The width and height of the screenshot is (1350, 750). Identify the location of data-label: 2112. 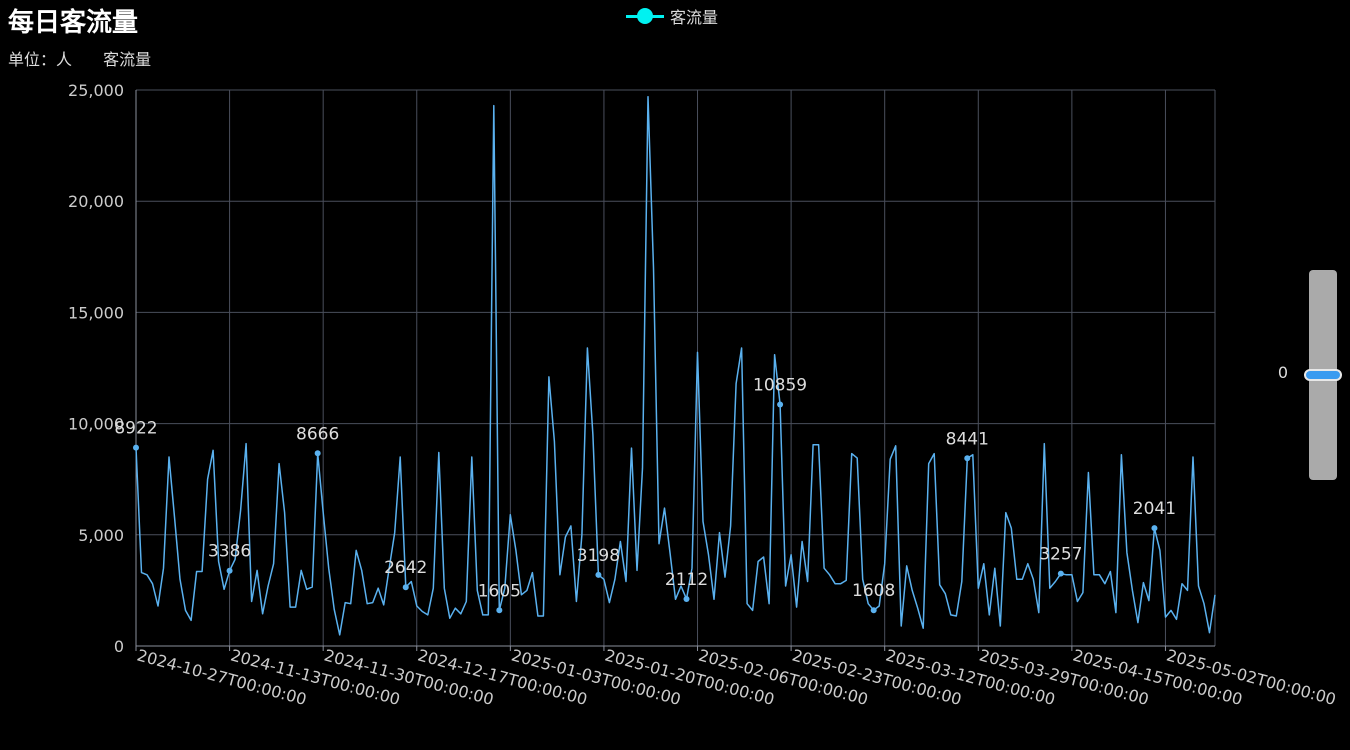
(686, 580).